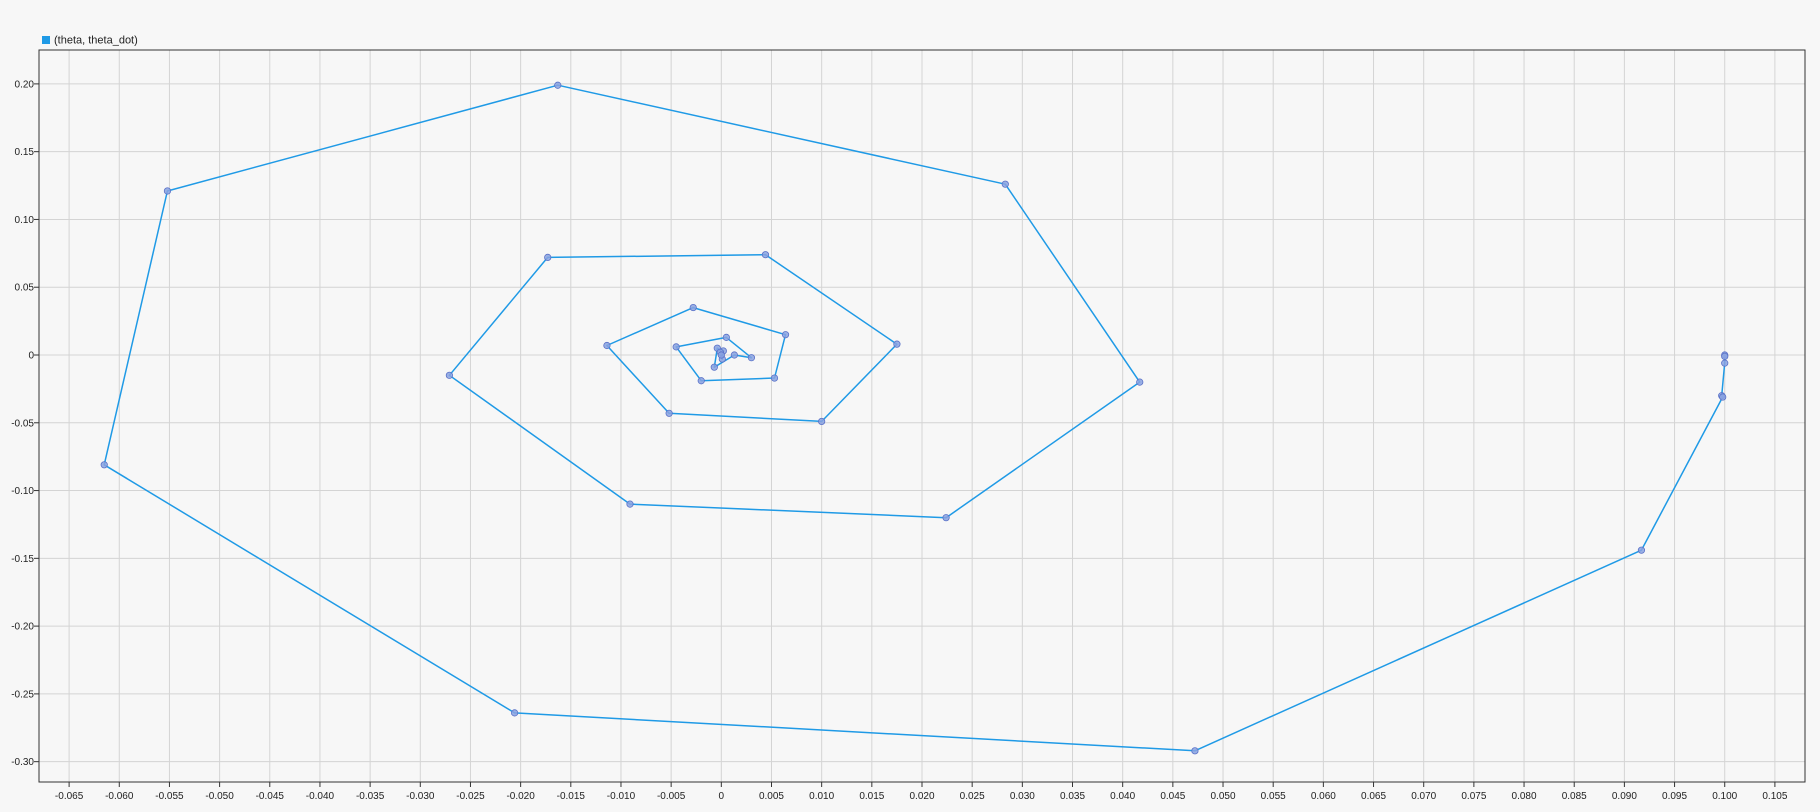 This screenshot has height=812, width=1820. I want to click on x-tick-label: 0.090, so click(1624, 796).